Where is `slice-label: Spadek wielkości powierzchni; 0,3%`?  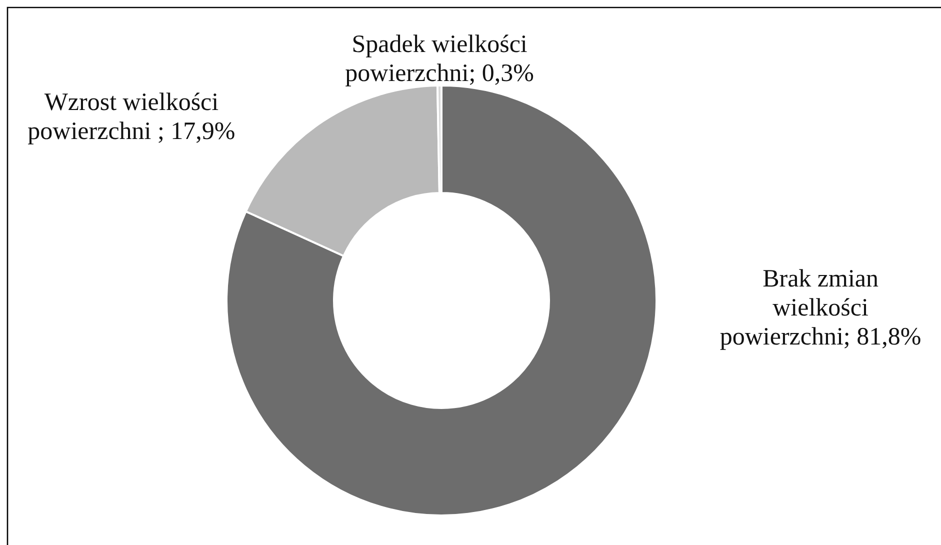 slice-label: Spadek wielkości powierzchni; 0,3% is located at coordinates (439, 58).